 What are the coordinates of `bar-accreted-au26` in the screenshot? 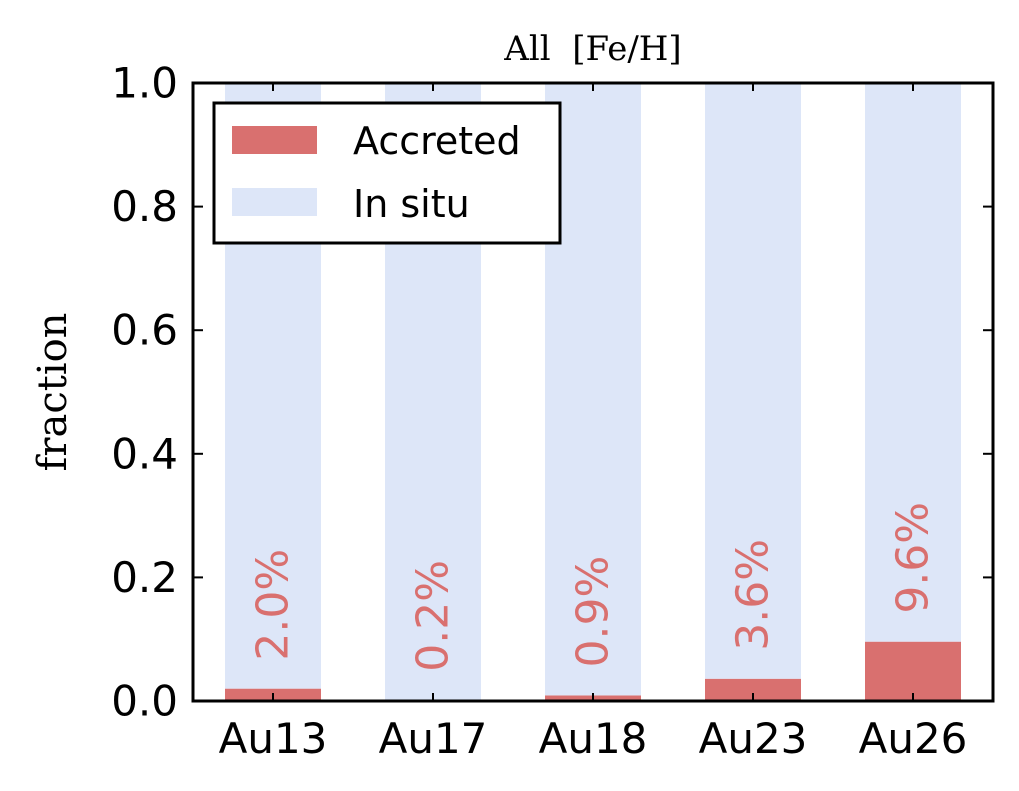 It's located at (913, 671).